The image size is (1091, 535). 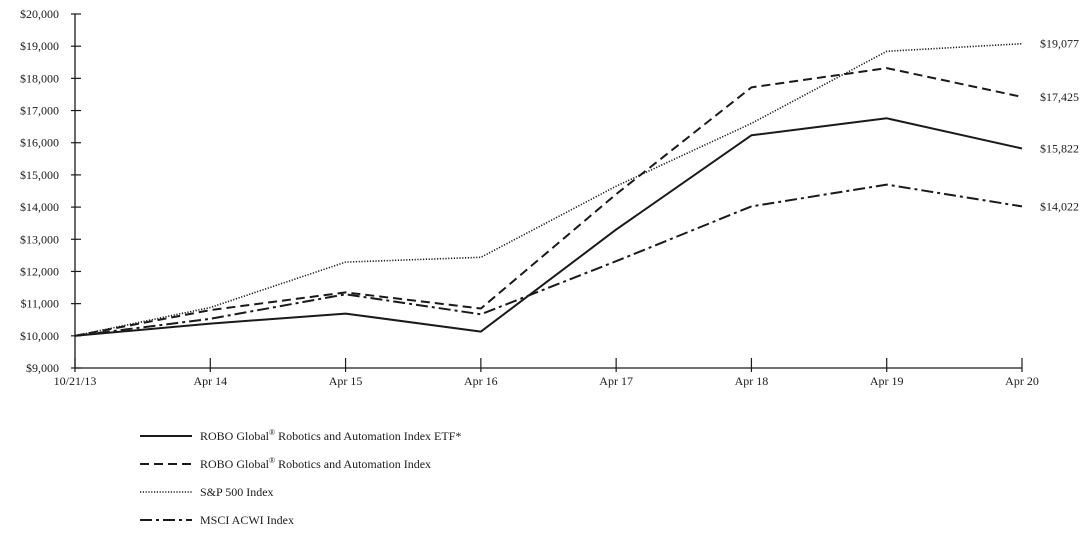 I want to click on series-end-value-label: $19,077, so click(x=1059, y=44).